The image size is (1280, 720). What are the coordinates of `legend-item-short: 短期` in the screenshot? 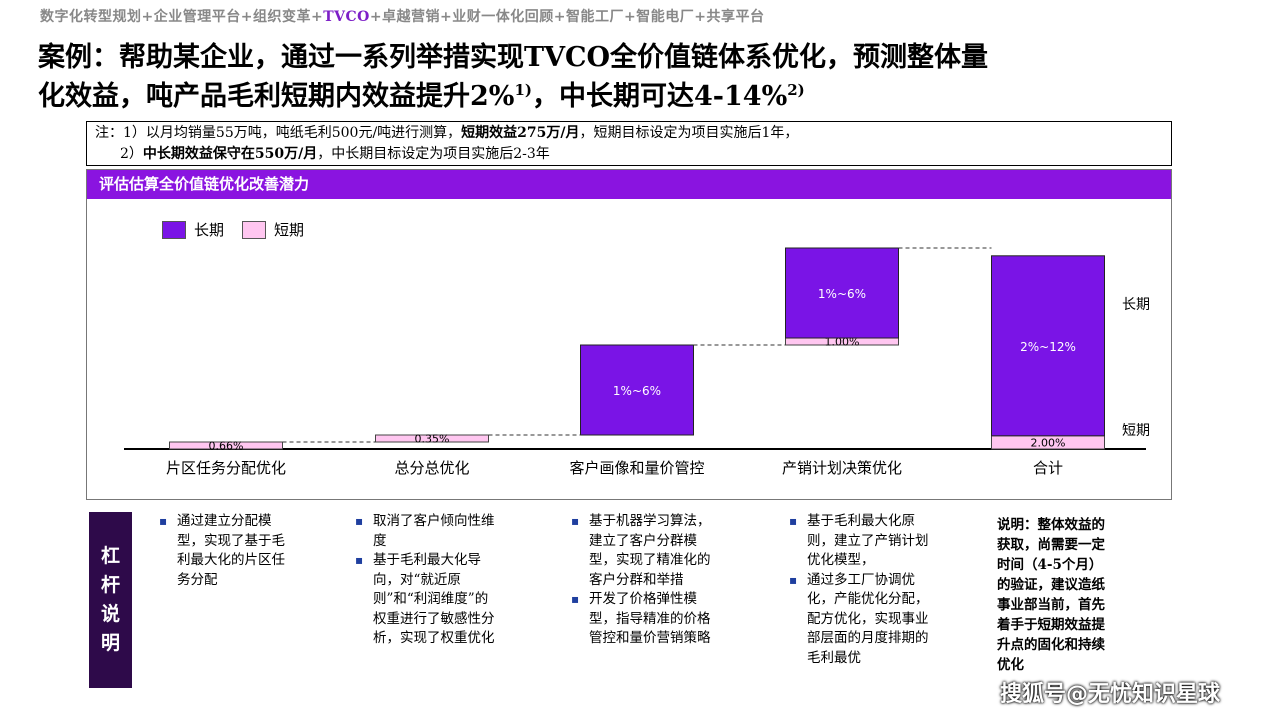 It's located at (273, 229).